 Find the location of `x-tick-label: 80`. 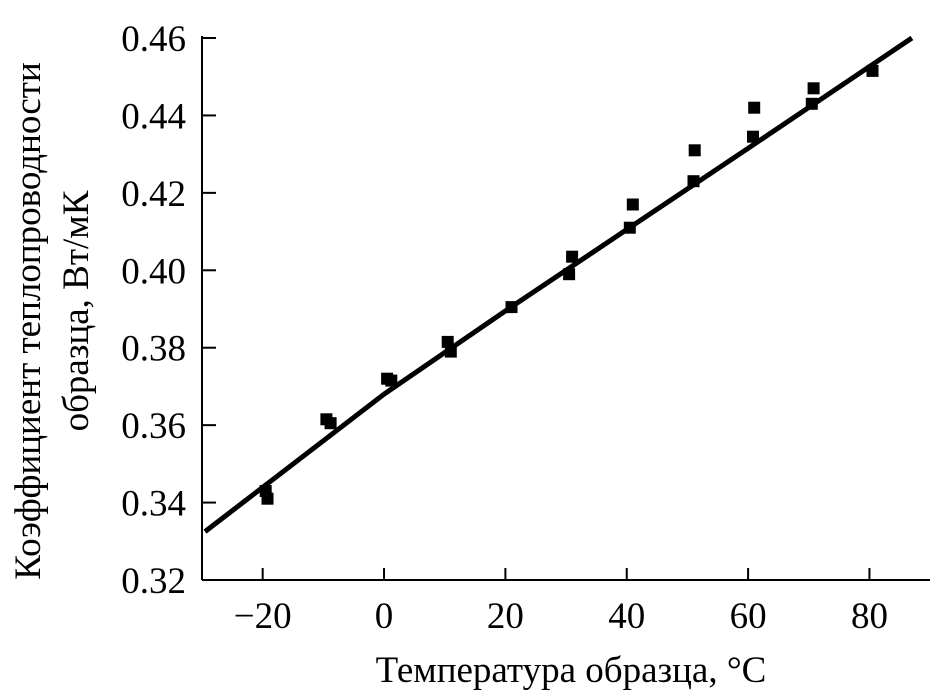

x-tick-label: 80 is located at coordinates (869, 616).